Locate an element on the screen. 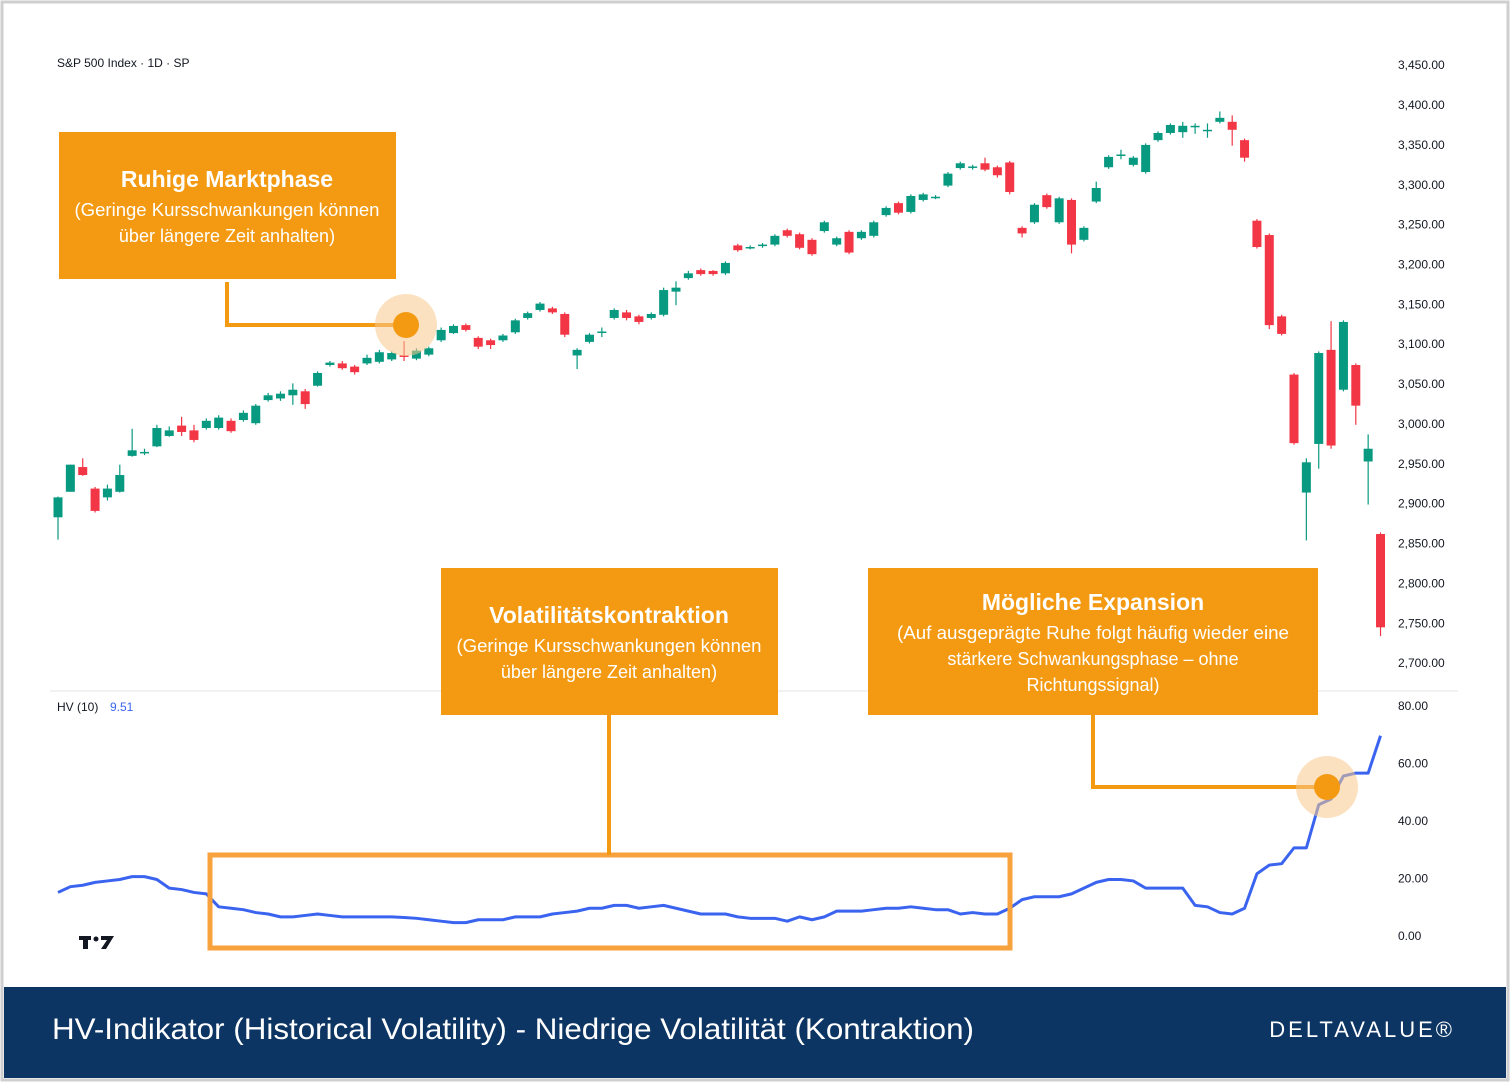  y-tick-label: 80.00 is located at coordinates (1413, 706).